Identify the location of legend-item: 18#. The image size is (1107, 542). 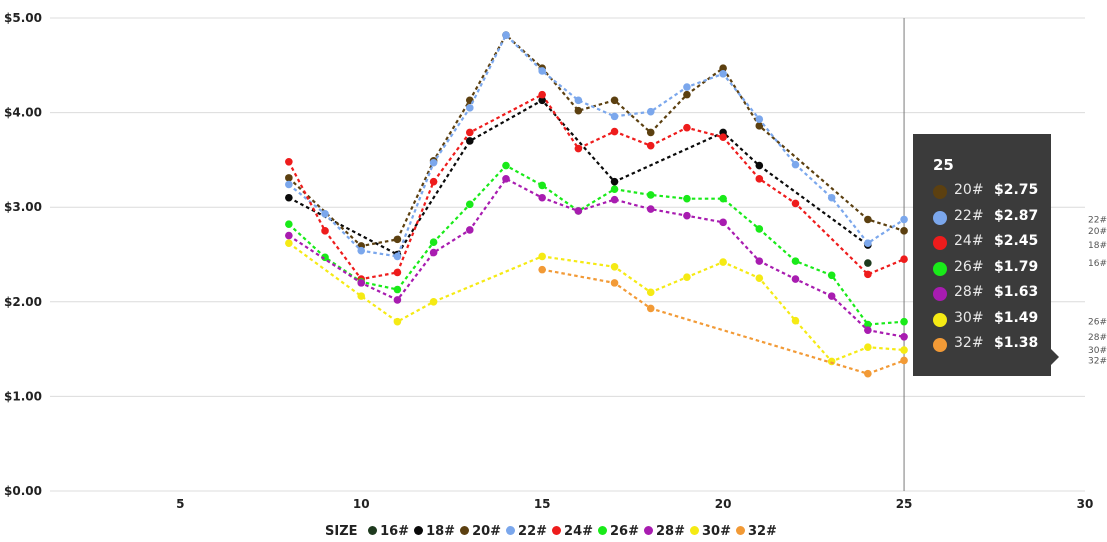
(434, 531).